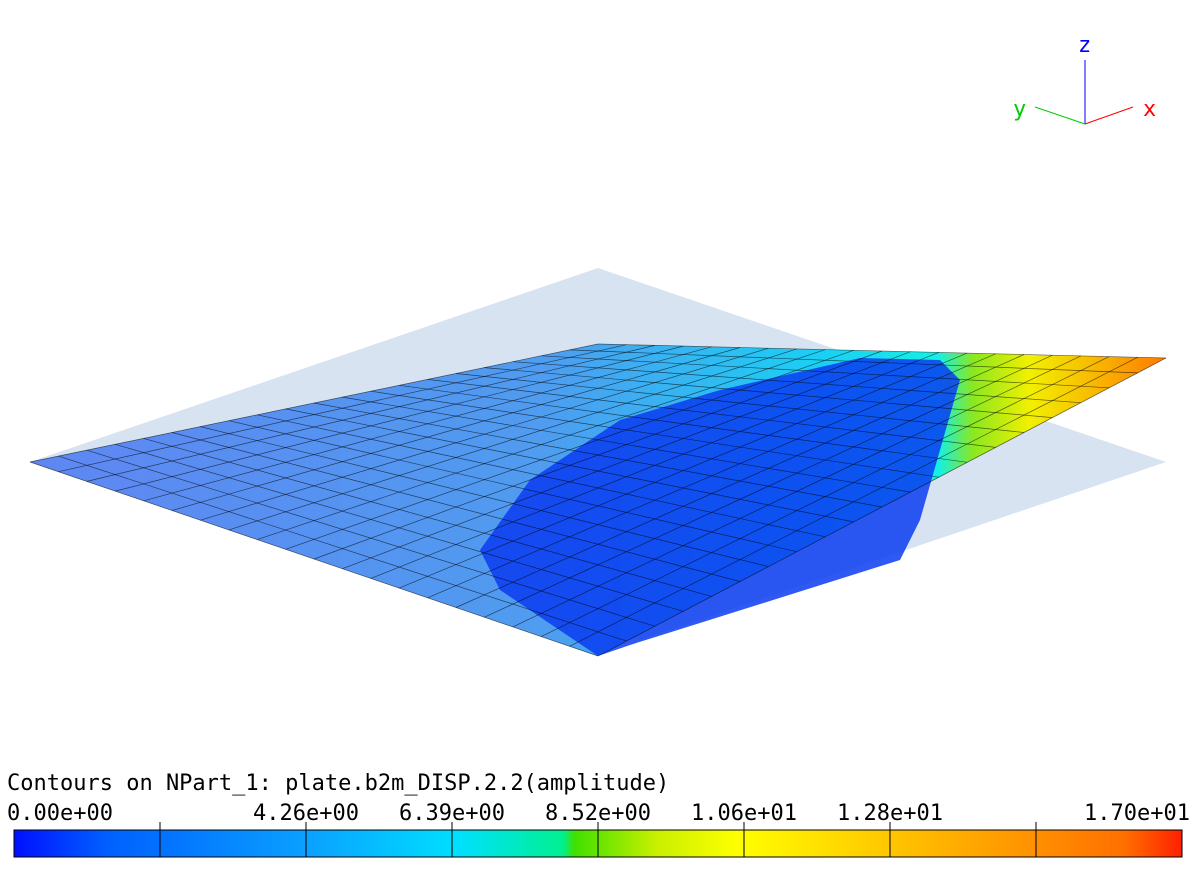 Image resolution: width=1197 pixels, height=871 pixels. Describe the element at coordinates (452, 813) in the screenshot. I see `legend-label: 6.39e+00` at that location.